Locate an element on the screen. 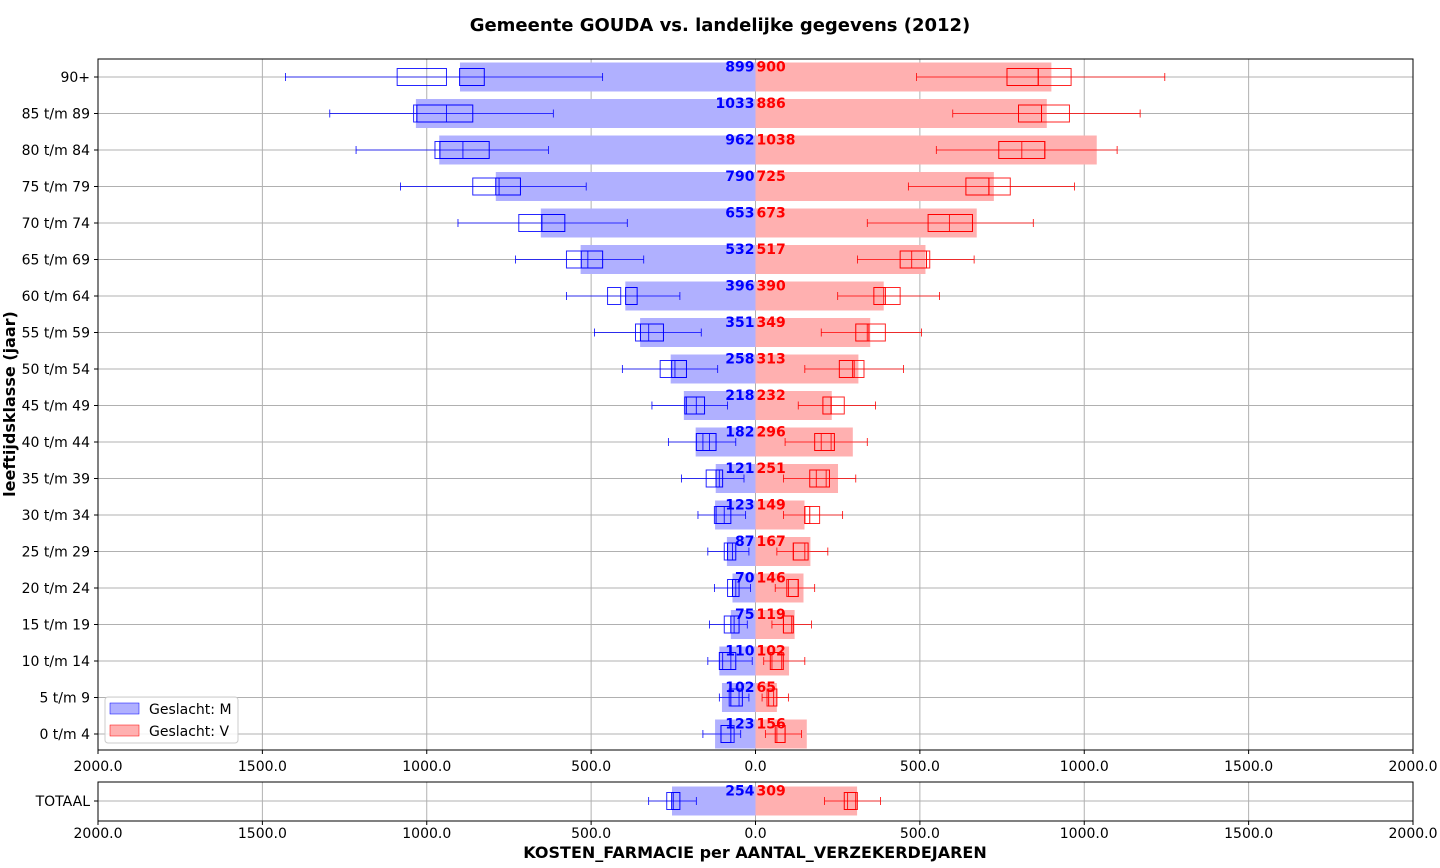 This screenshot has width=1440, height=868. value-label-V: 146 is located at coordinates (771, 579).